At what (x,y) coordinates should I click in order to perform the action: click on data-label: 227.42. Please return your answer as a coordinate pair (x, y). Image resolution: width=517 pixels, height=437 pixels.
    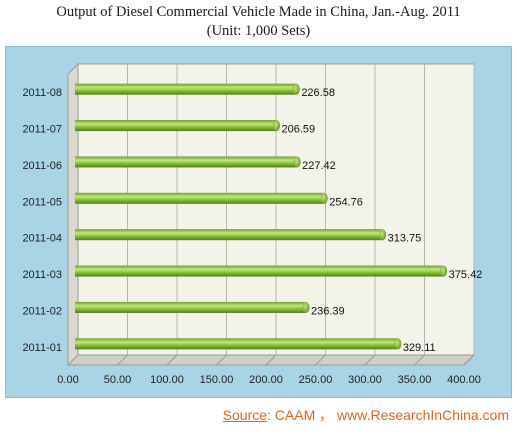
    Looking at the image, I should click on (319, 166).